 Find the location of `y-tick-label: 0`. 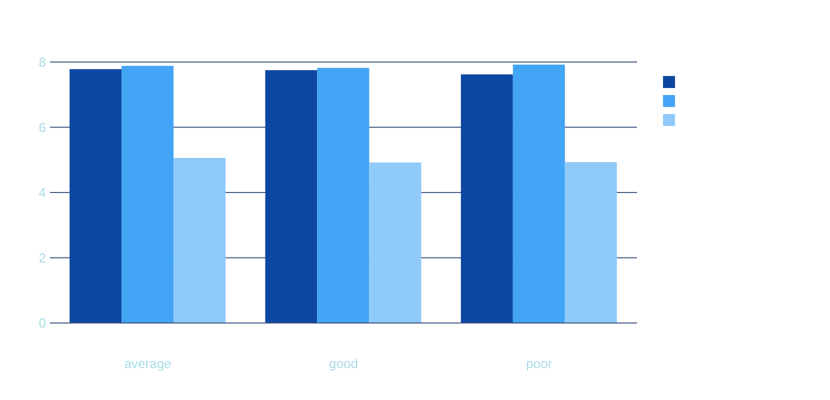

y-tick-label: 0 is located at coordinates (42, 323).